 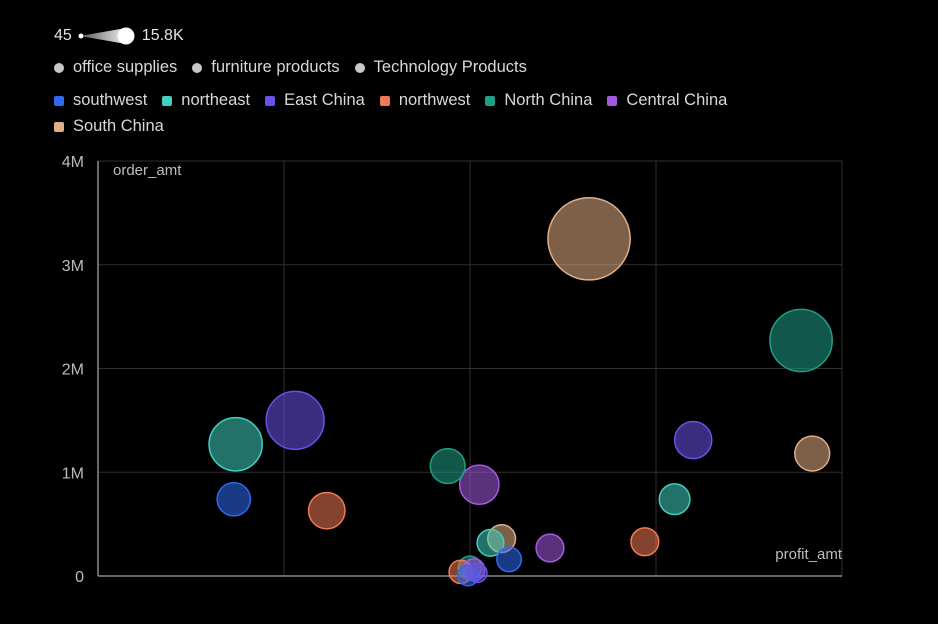 I want to click on legend-item-south-china: South China, so click(x=109, y=126).